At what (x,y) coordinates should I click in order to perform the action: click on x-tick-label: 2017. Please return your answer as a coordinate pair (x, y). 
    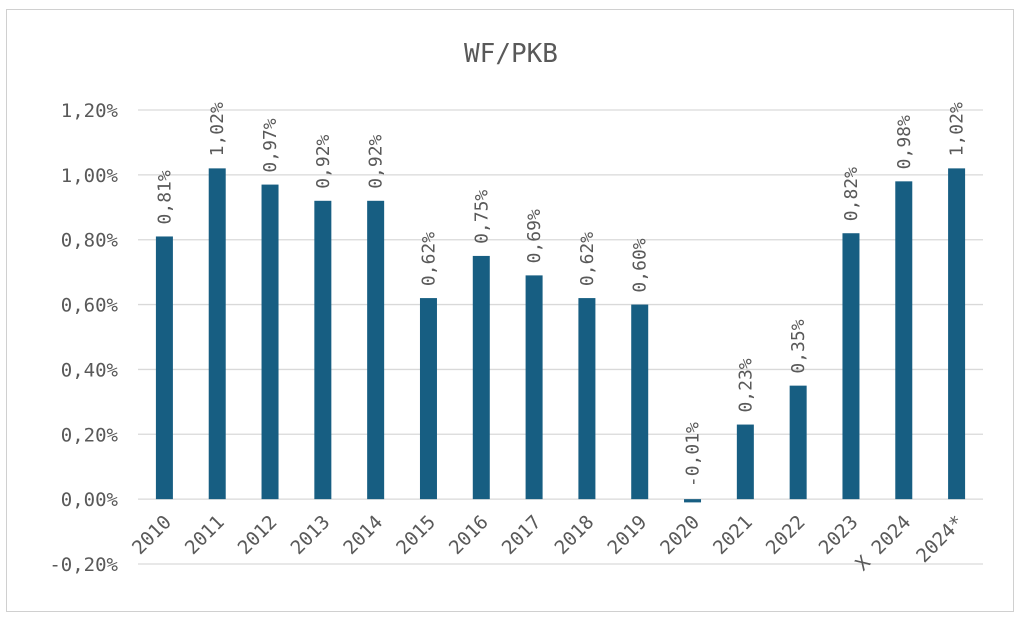
    Looking at the image, I should click on (522, 535).